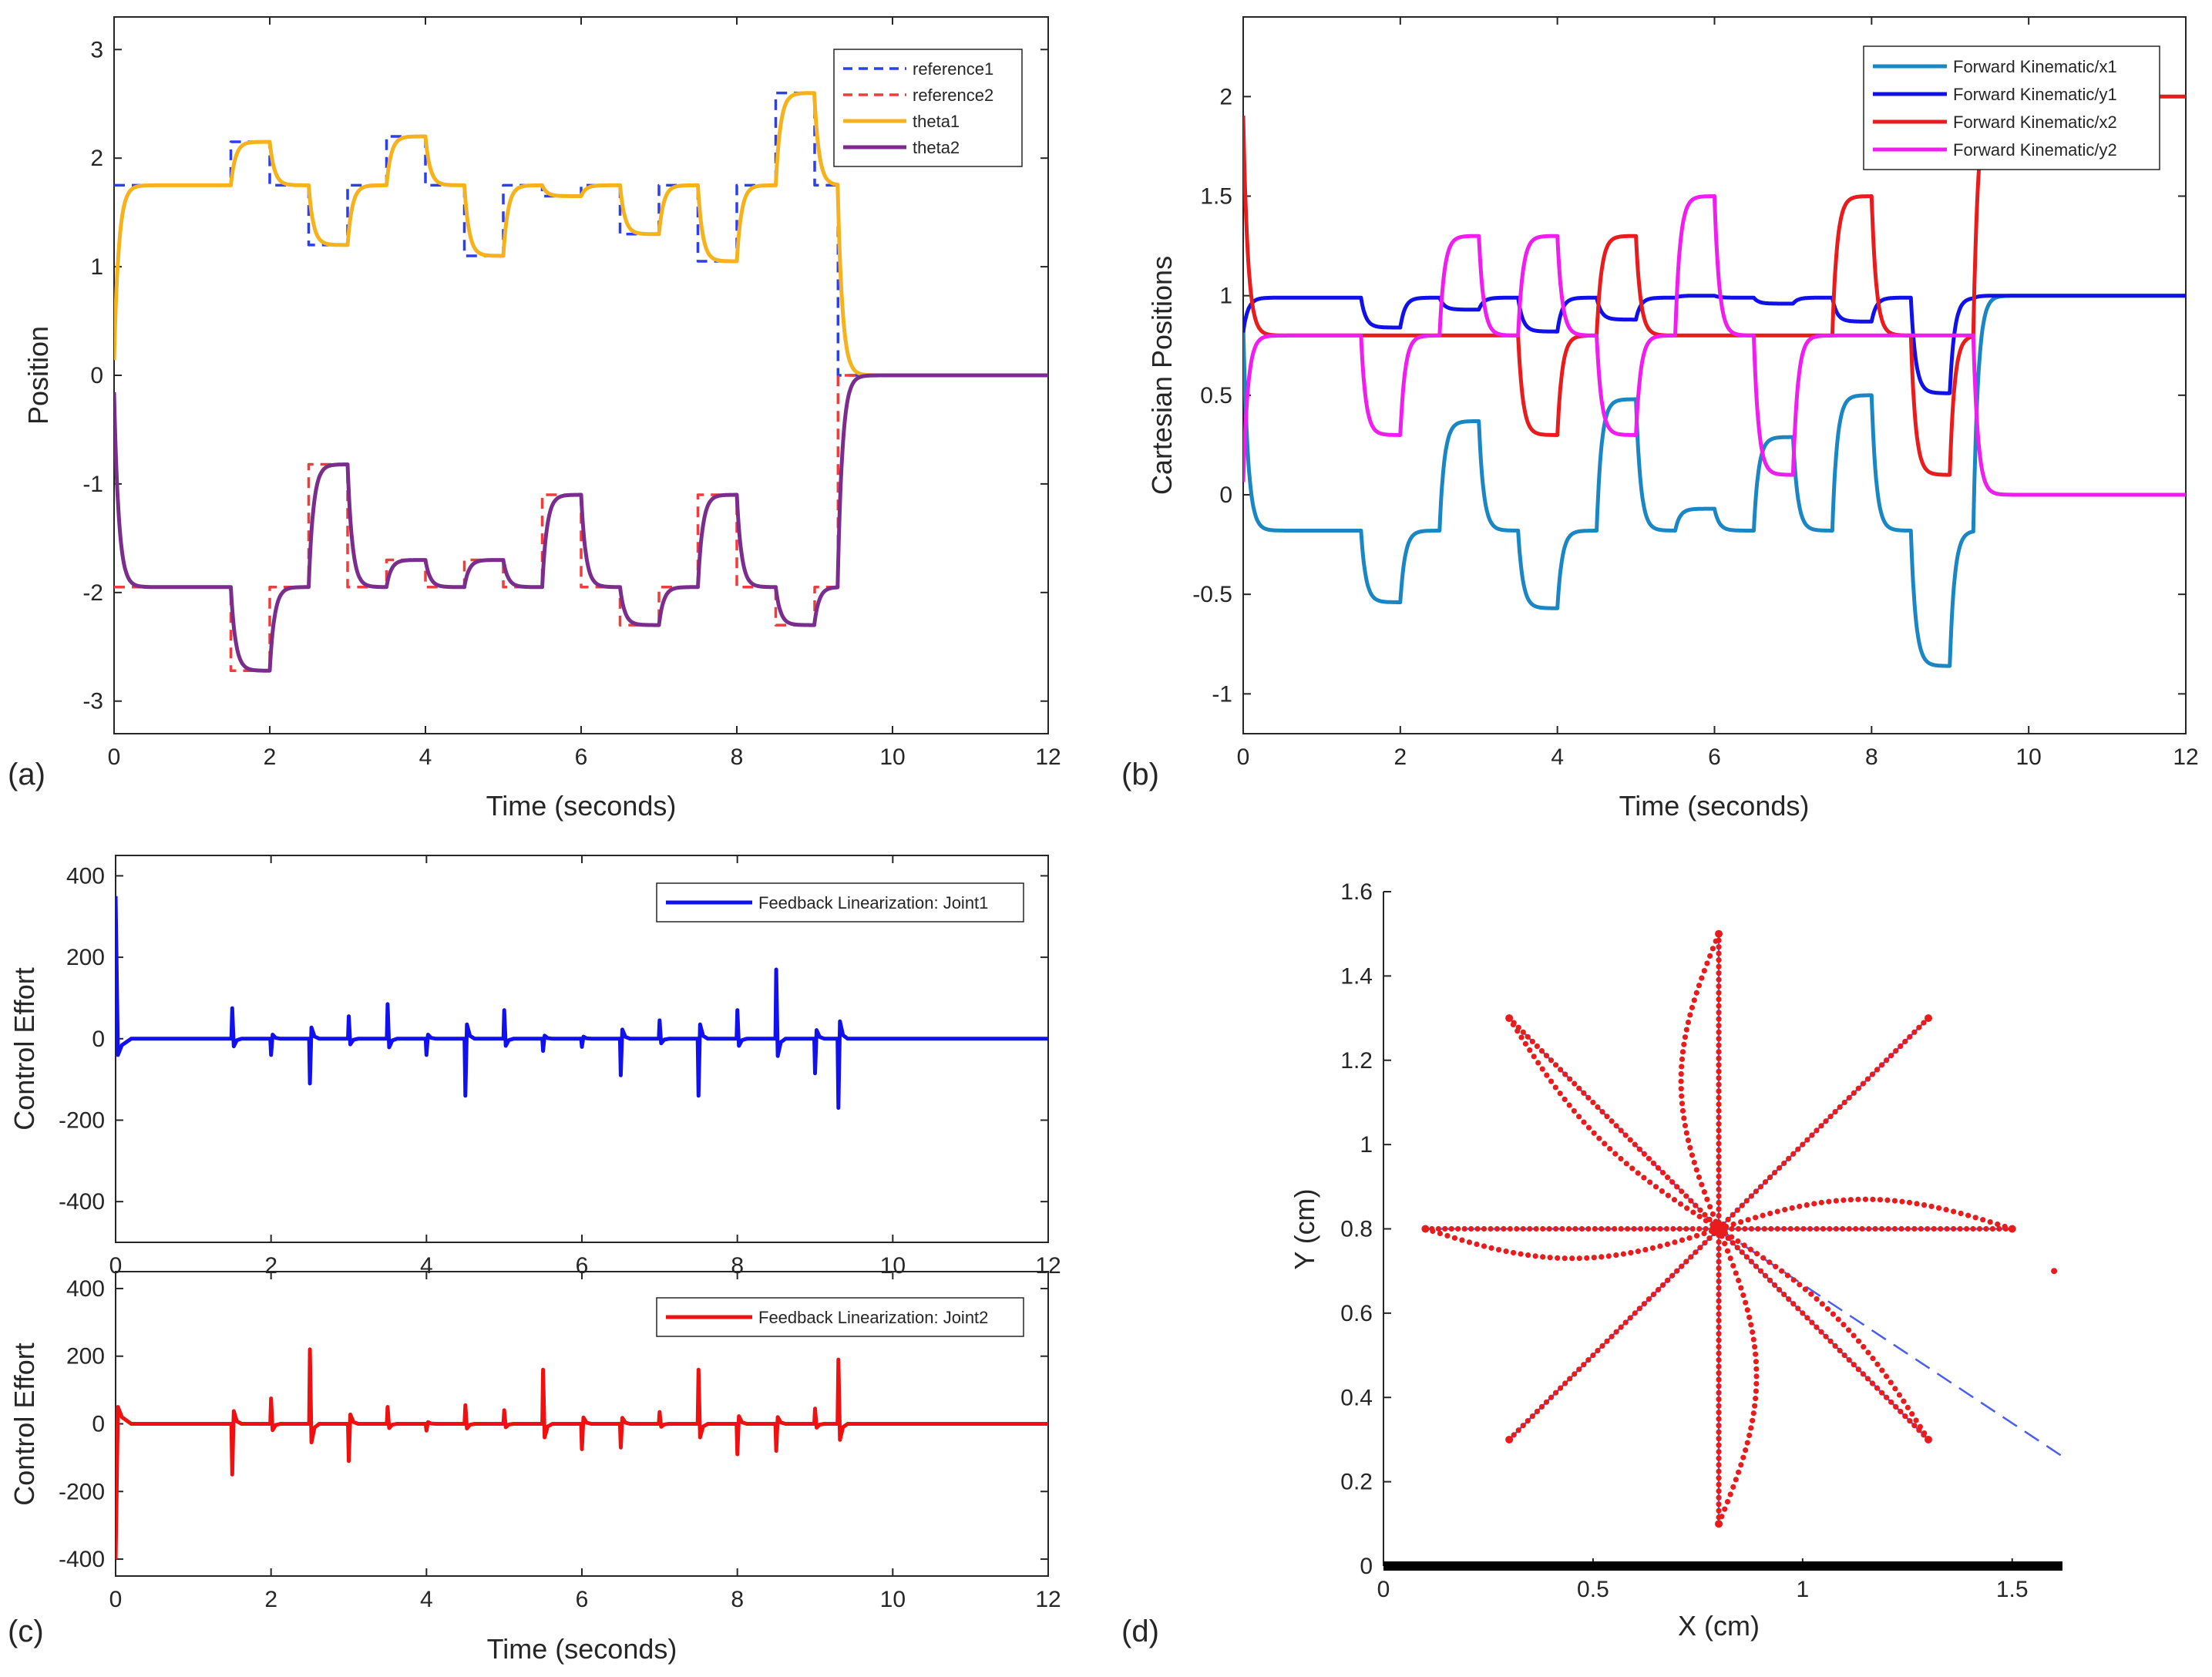 The image size is (2212, 1677). Describe the element at coordinates (425, 757) in the screenshot. I see `x-tick-label: 4` at that location.